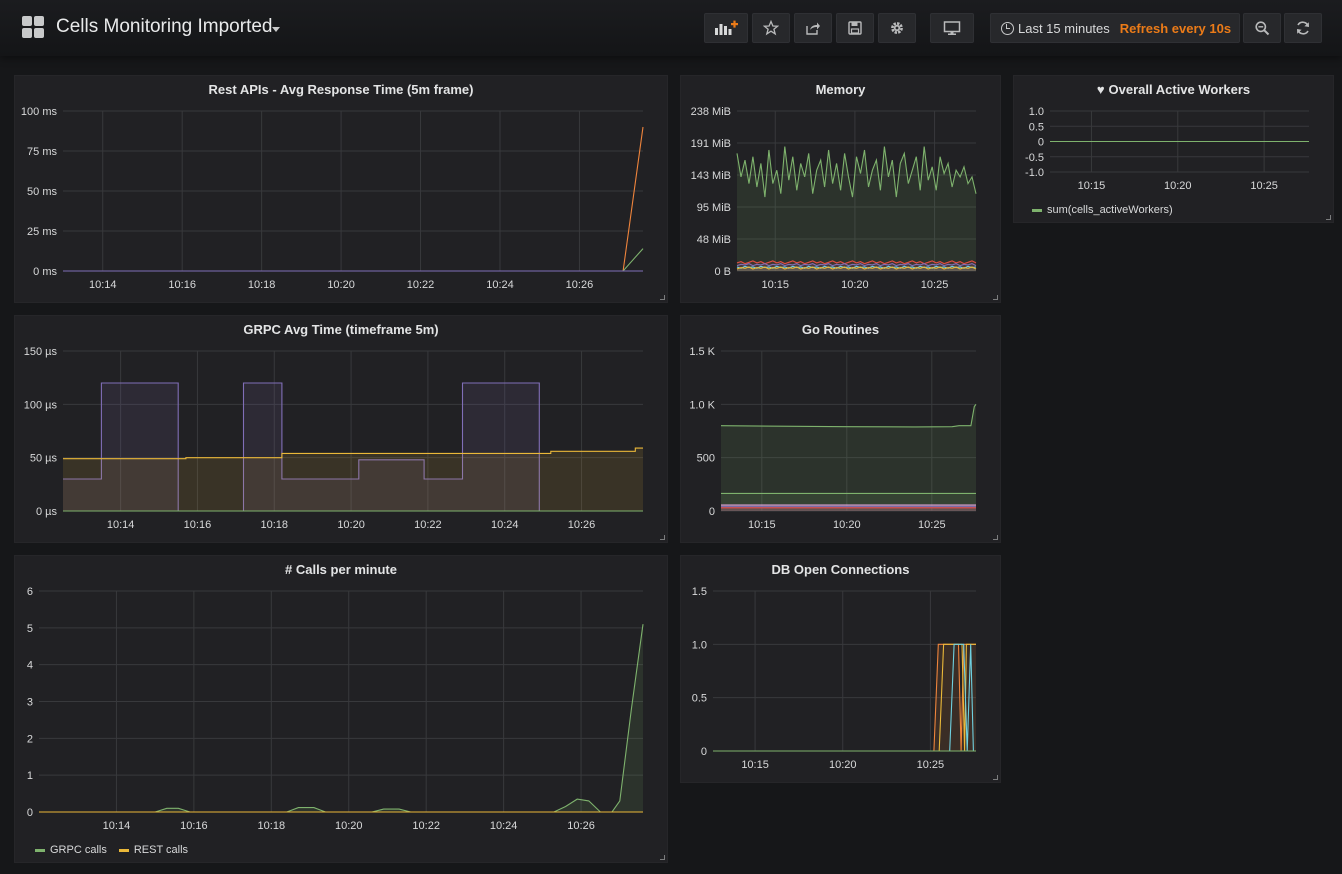  I want to click on dashboard-grid-icon, so click(33, 27).